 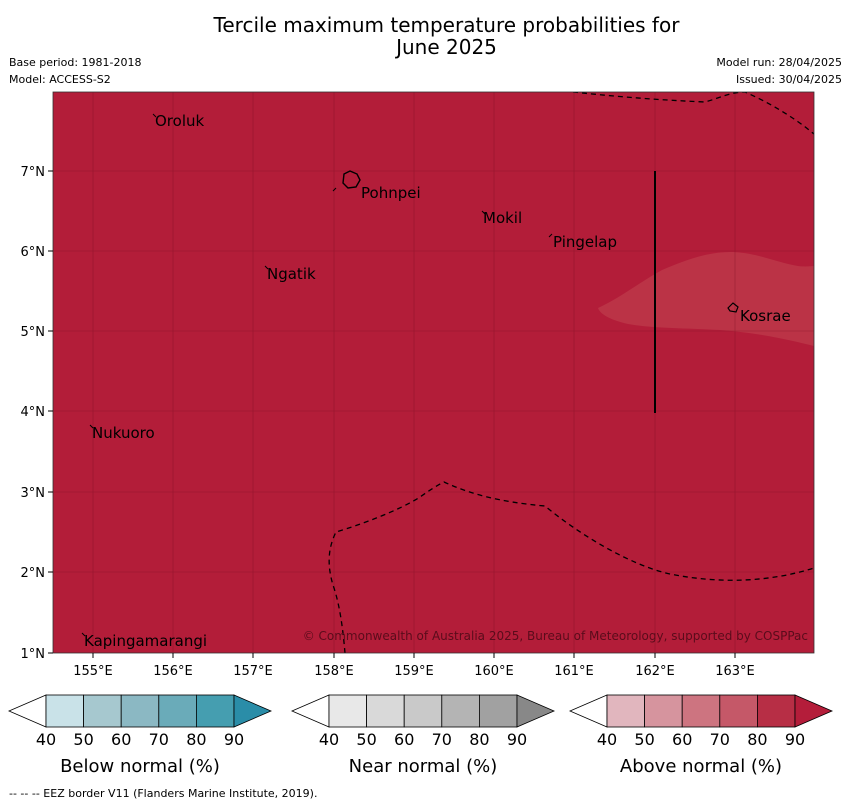 I want to click on lon-label: 156°E, so click(x=173, y=671).